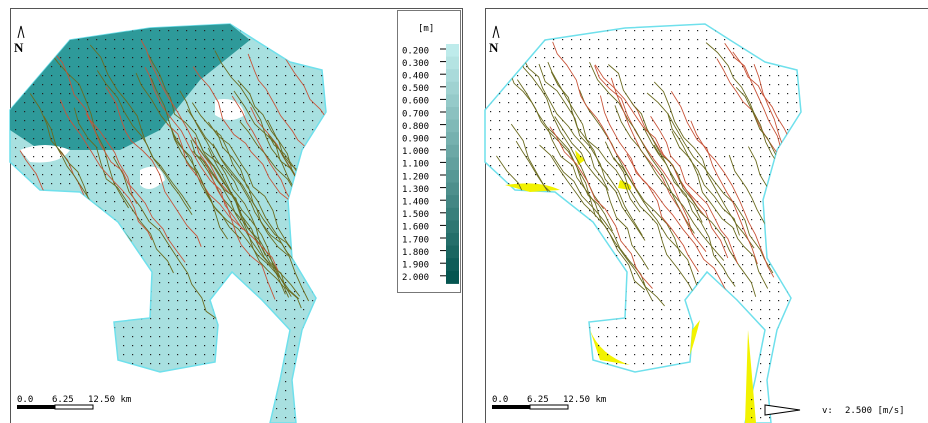 The height and width of the screenshot is (423, 928). I want to click on deep-area, so click(130, 87).